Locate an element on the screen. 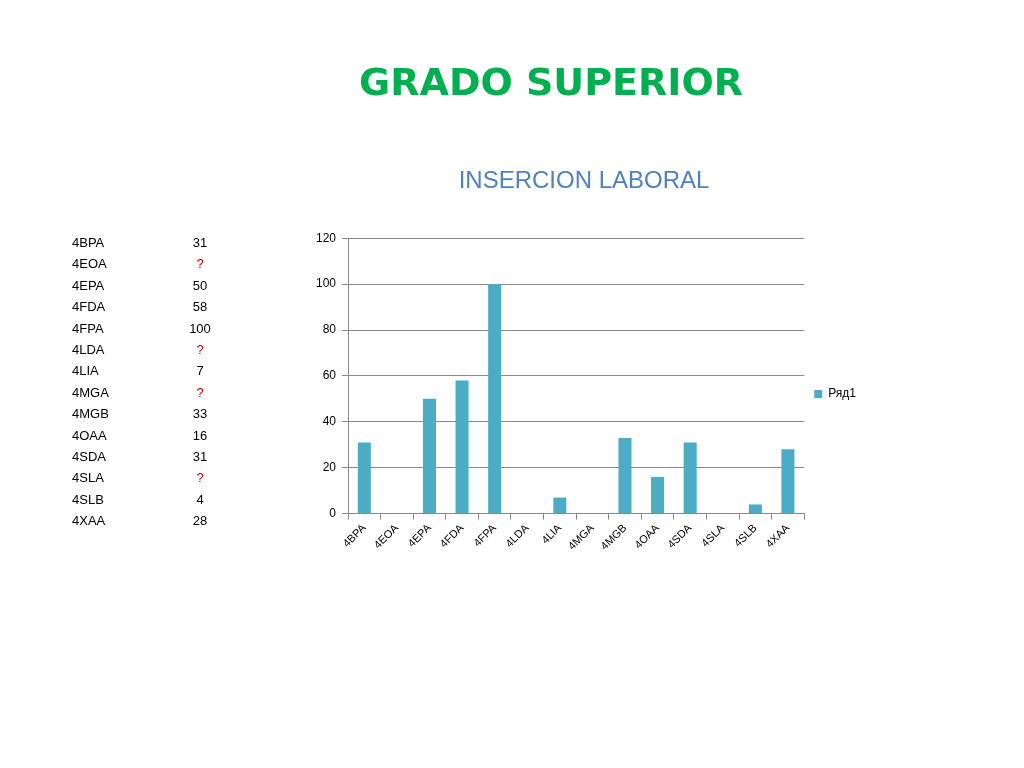  y-tick-label: 60 is located at coordinates (329, 375).